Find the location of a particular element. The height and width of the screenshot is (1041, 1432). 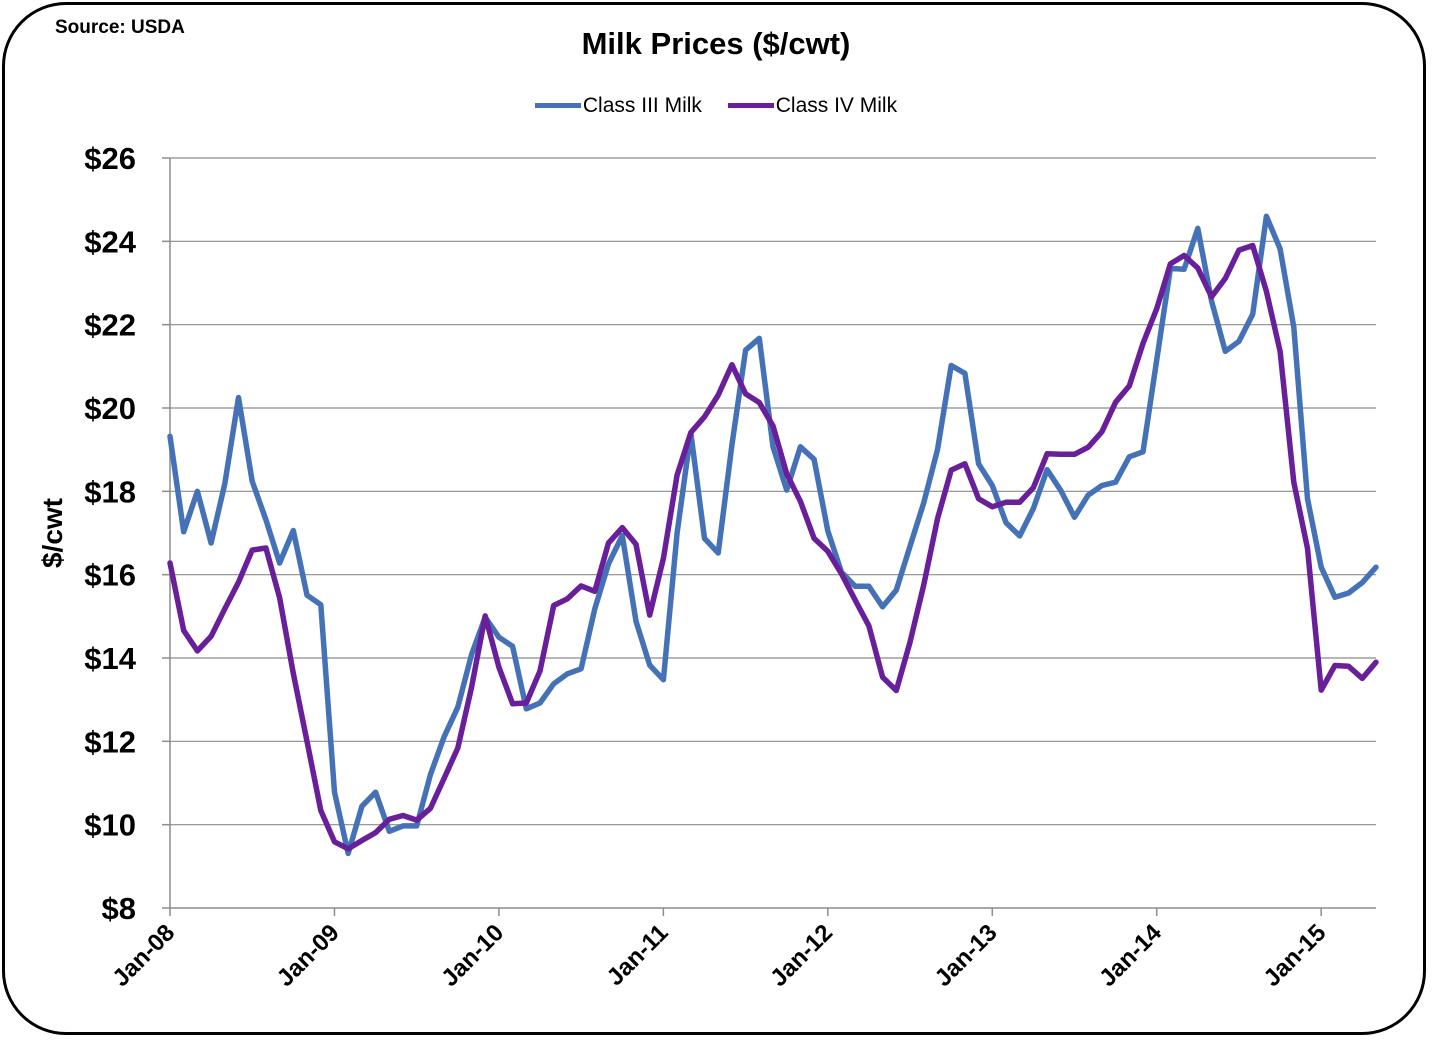

y-tick-label: $24 is located at coordinates (110, 241).